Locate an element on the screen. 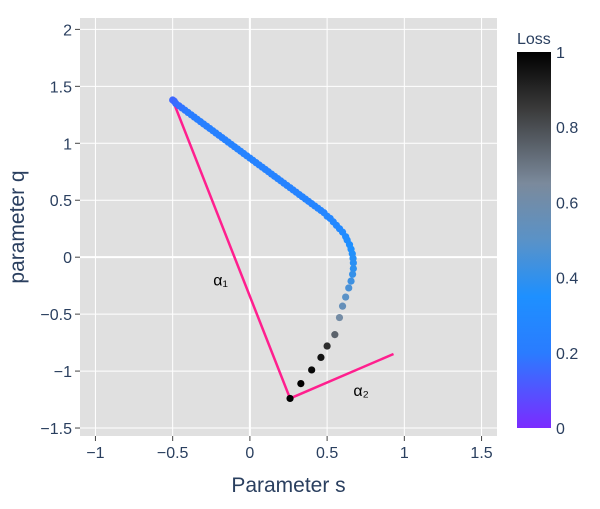  y-tick-label: 1 is located at coordinates (67, 144).